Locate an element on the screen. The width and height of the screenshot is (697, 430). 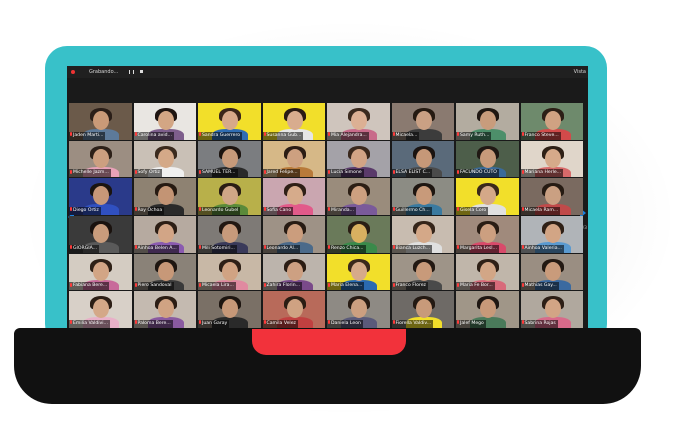
participant-name-label: Leonardo Gubel is located at coordinates (219, 210).